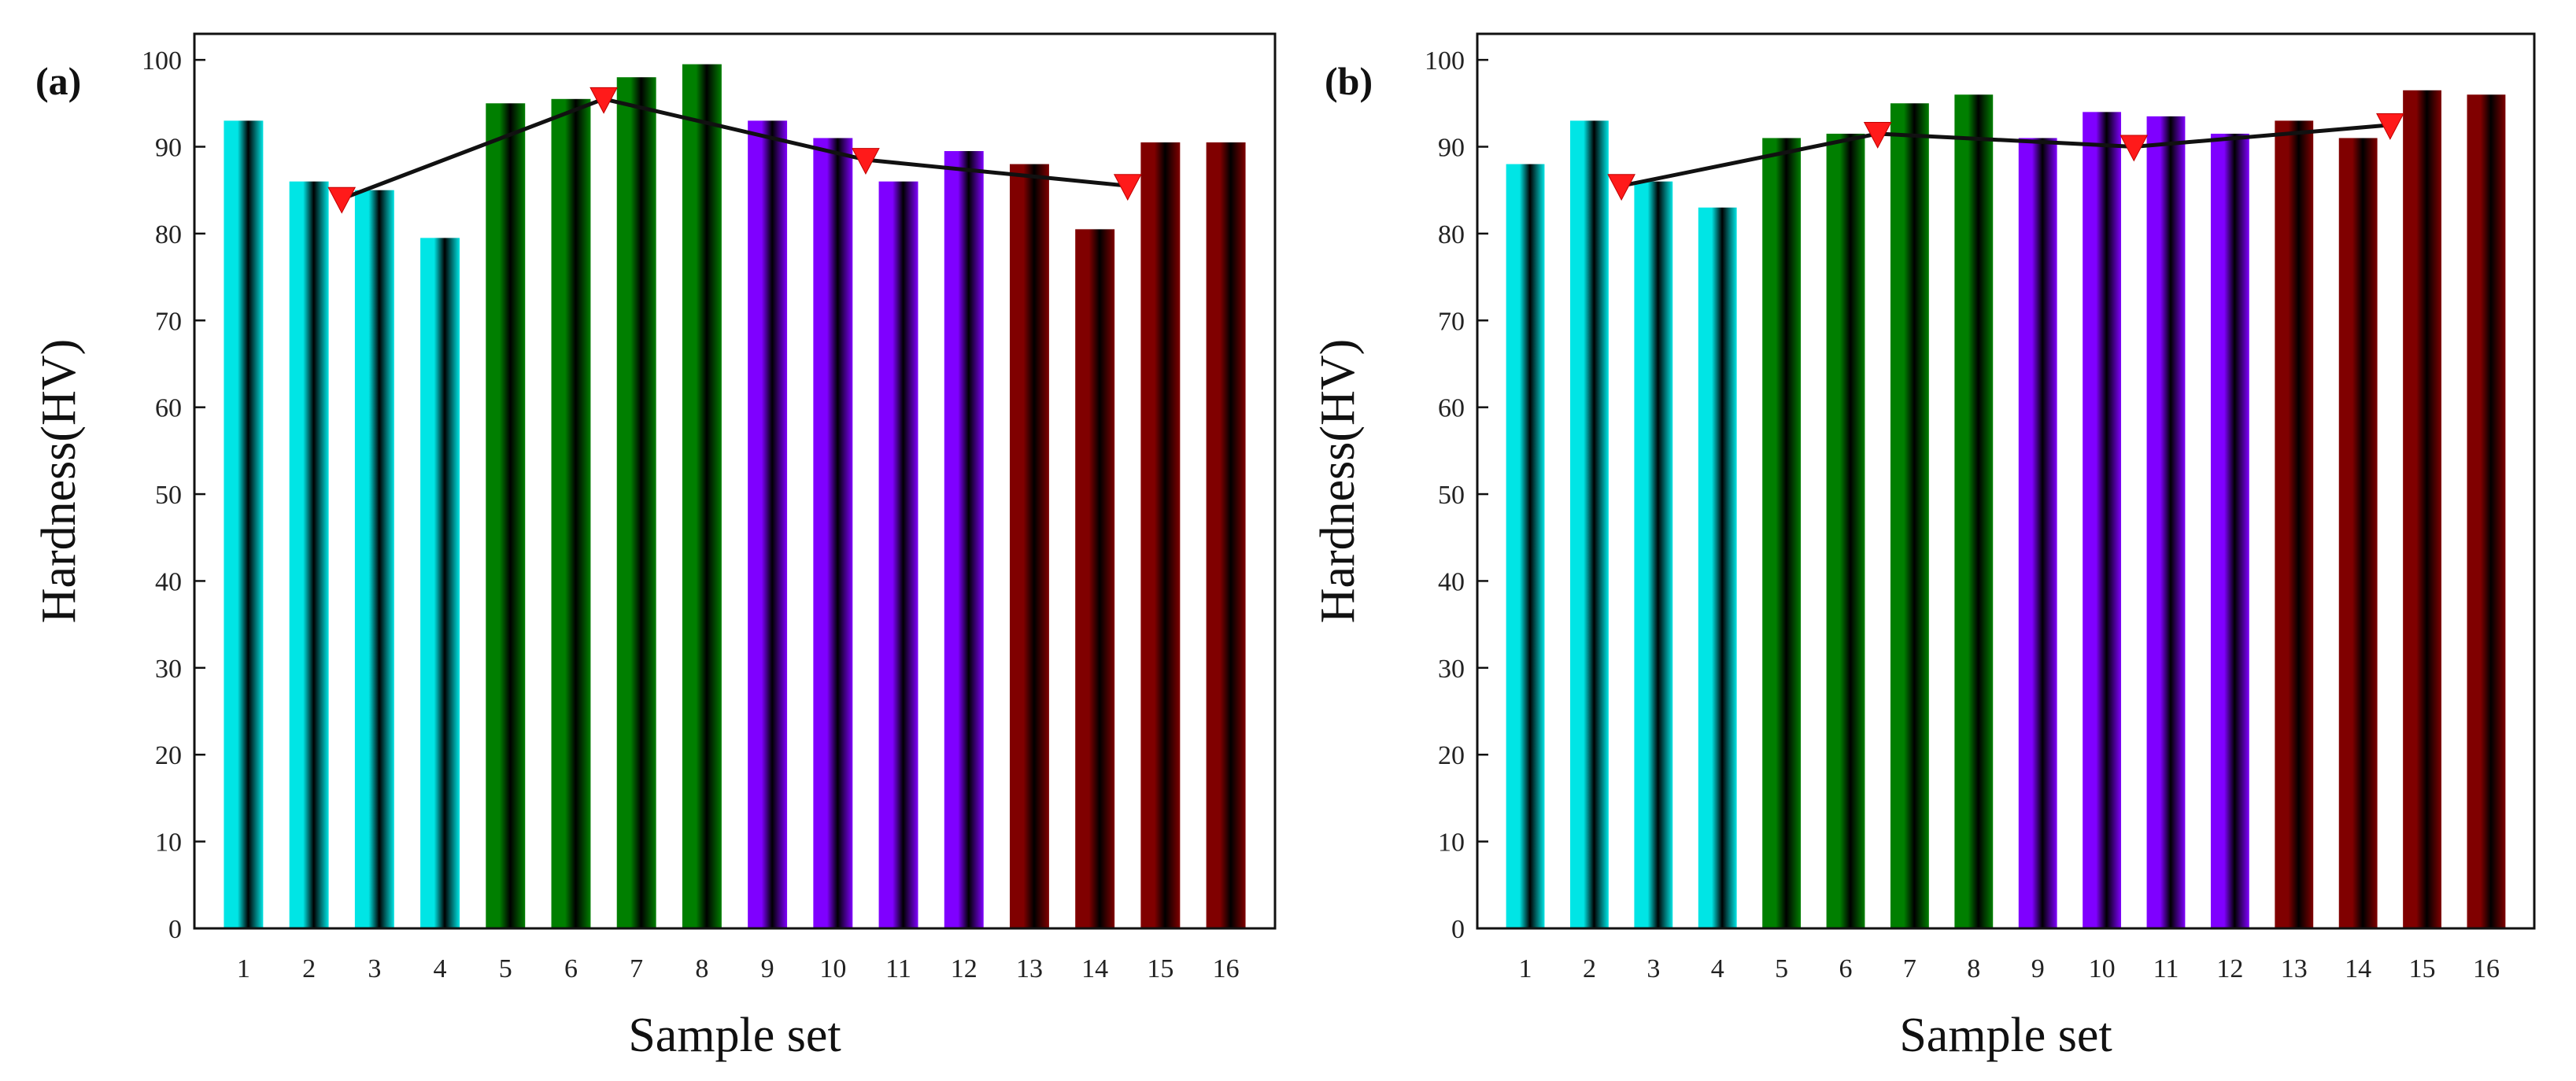 The width and height of the screenshot is (2576, 1081). What do you see at coordinates (168, 669) in the screenshot?
I see `y-tick-label: 30` at bounding box center [168, 669].